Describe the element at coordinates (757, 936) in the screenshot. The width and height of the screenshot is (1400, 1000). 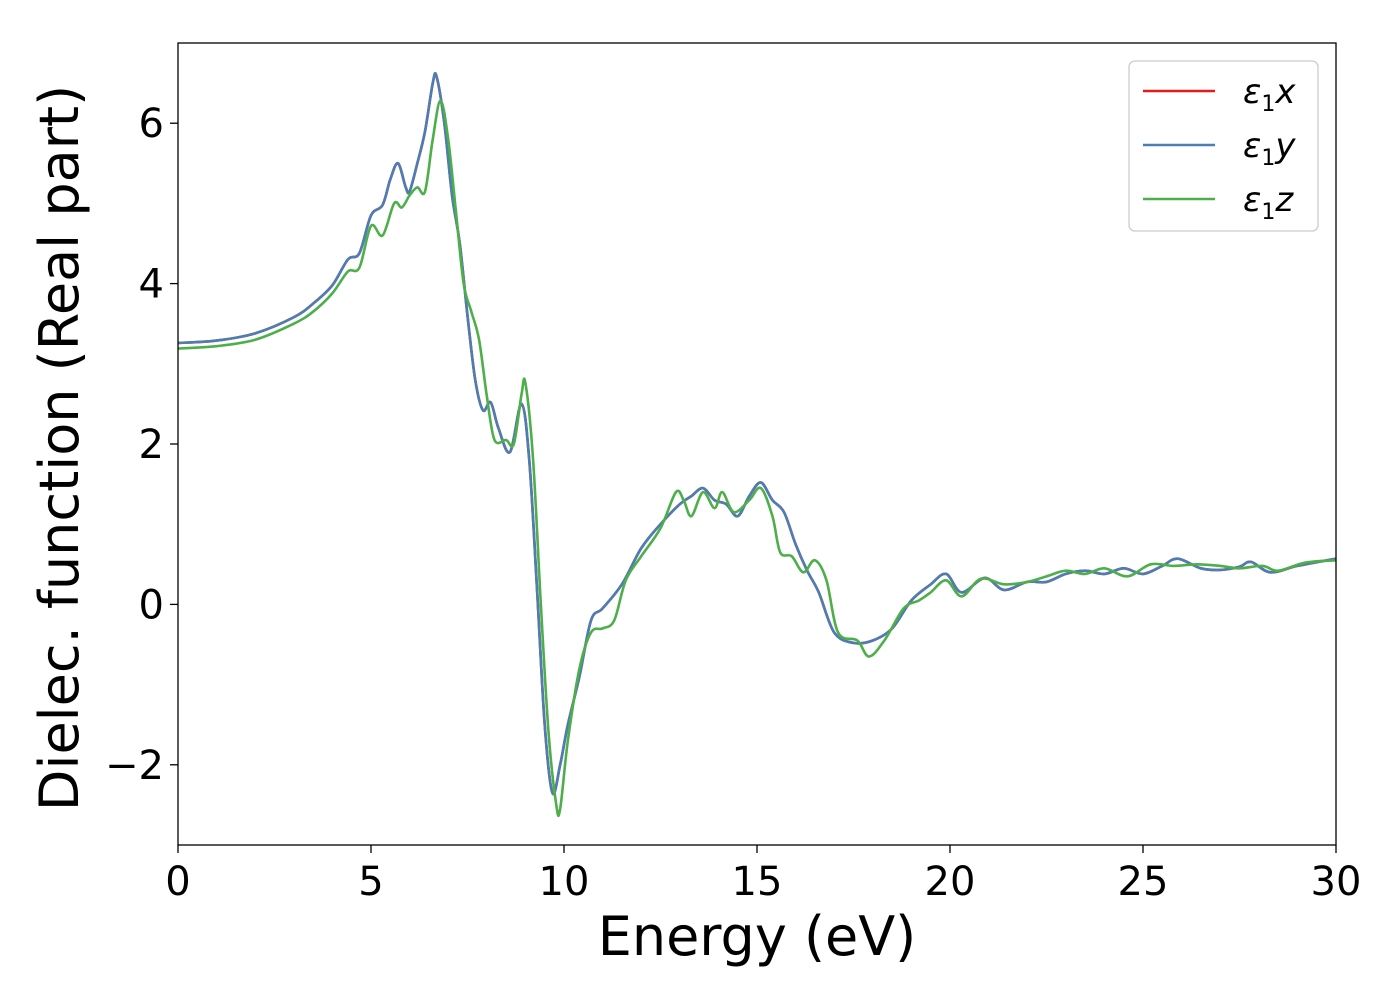
I see `x-axis-label: Energy (eV)` at that location.